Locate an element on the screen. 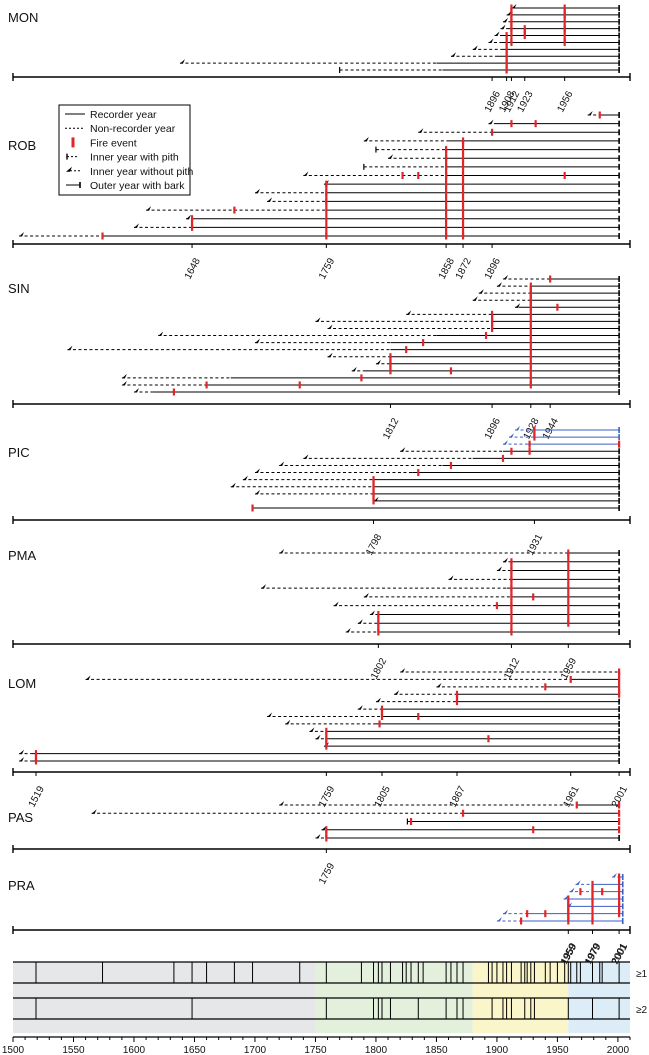 The height and width of the screenshot is (1055, 649). legend-entry-label: Outer year with bark is located at coordinates (137, 186).